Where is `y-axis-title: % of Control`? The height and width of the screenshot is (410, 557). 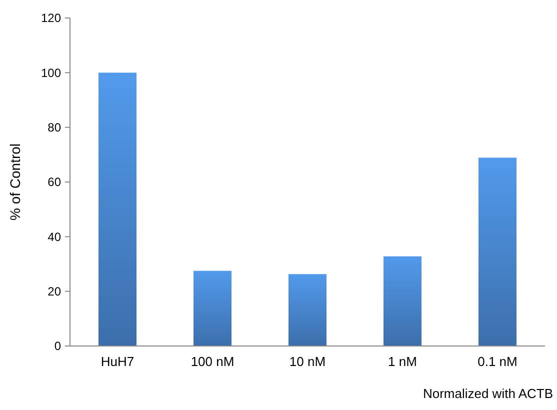 y-axis-title: % of Control is located at coordinates (15, 182).